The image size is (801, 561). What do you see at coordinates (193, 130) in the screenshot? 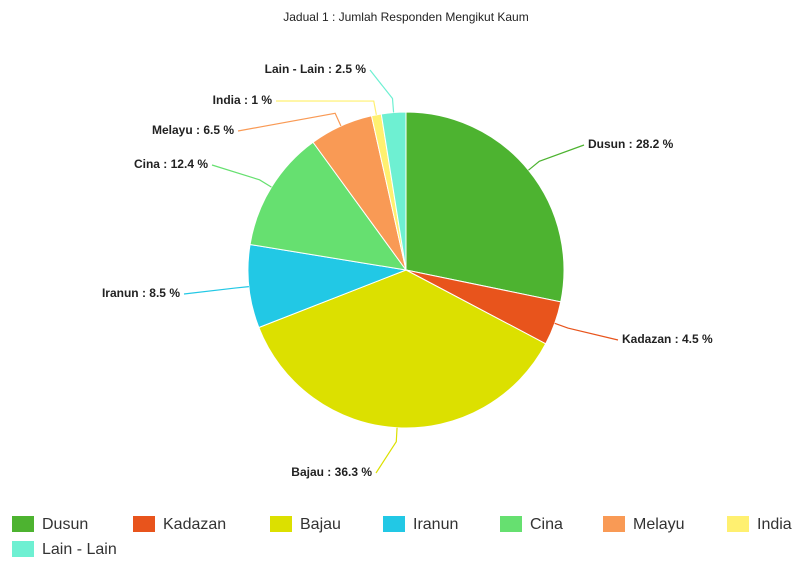
I see `data-label: Melayu : 6.5 %` at bounding box center [193, 130].